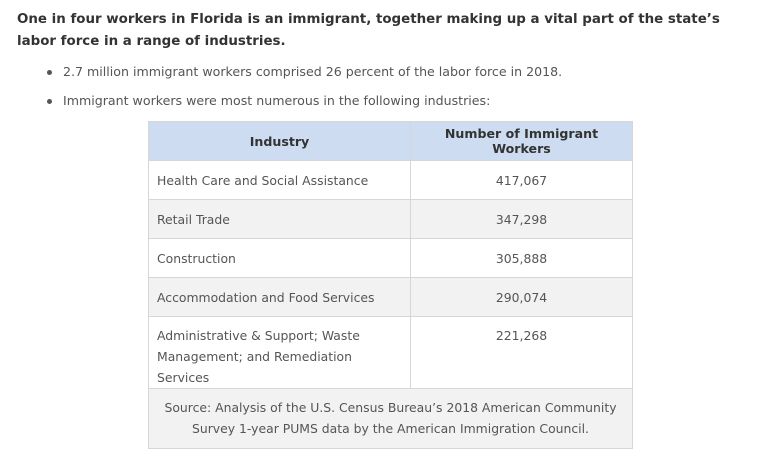  I want to click on workers-cell: 305,888, so click(521, 258).